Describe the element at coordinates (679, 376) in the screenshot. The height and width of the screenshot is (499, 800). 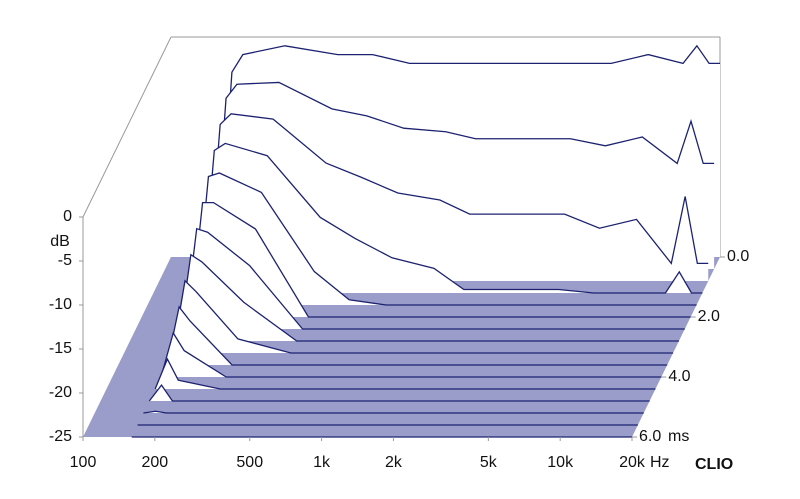
I see `z-tick-label: 4.0` at that location.